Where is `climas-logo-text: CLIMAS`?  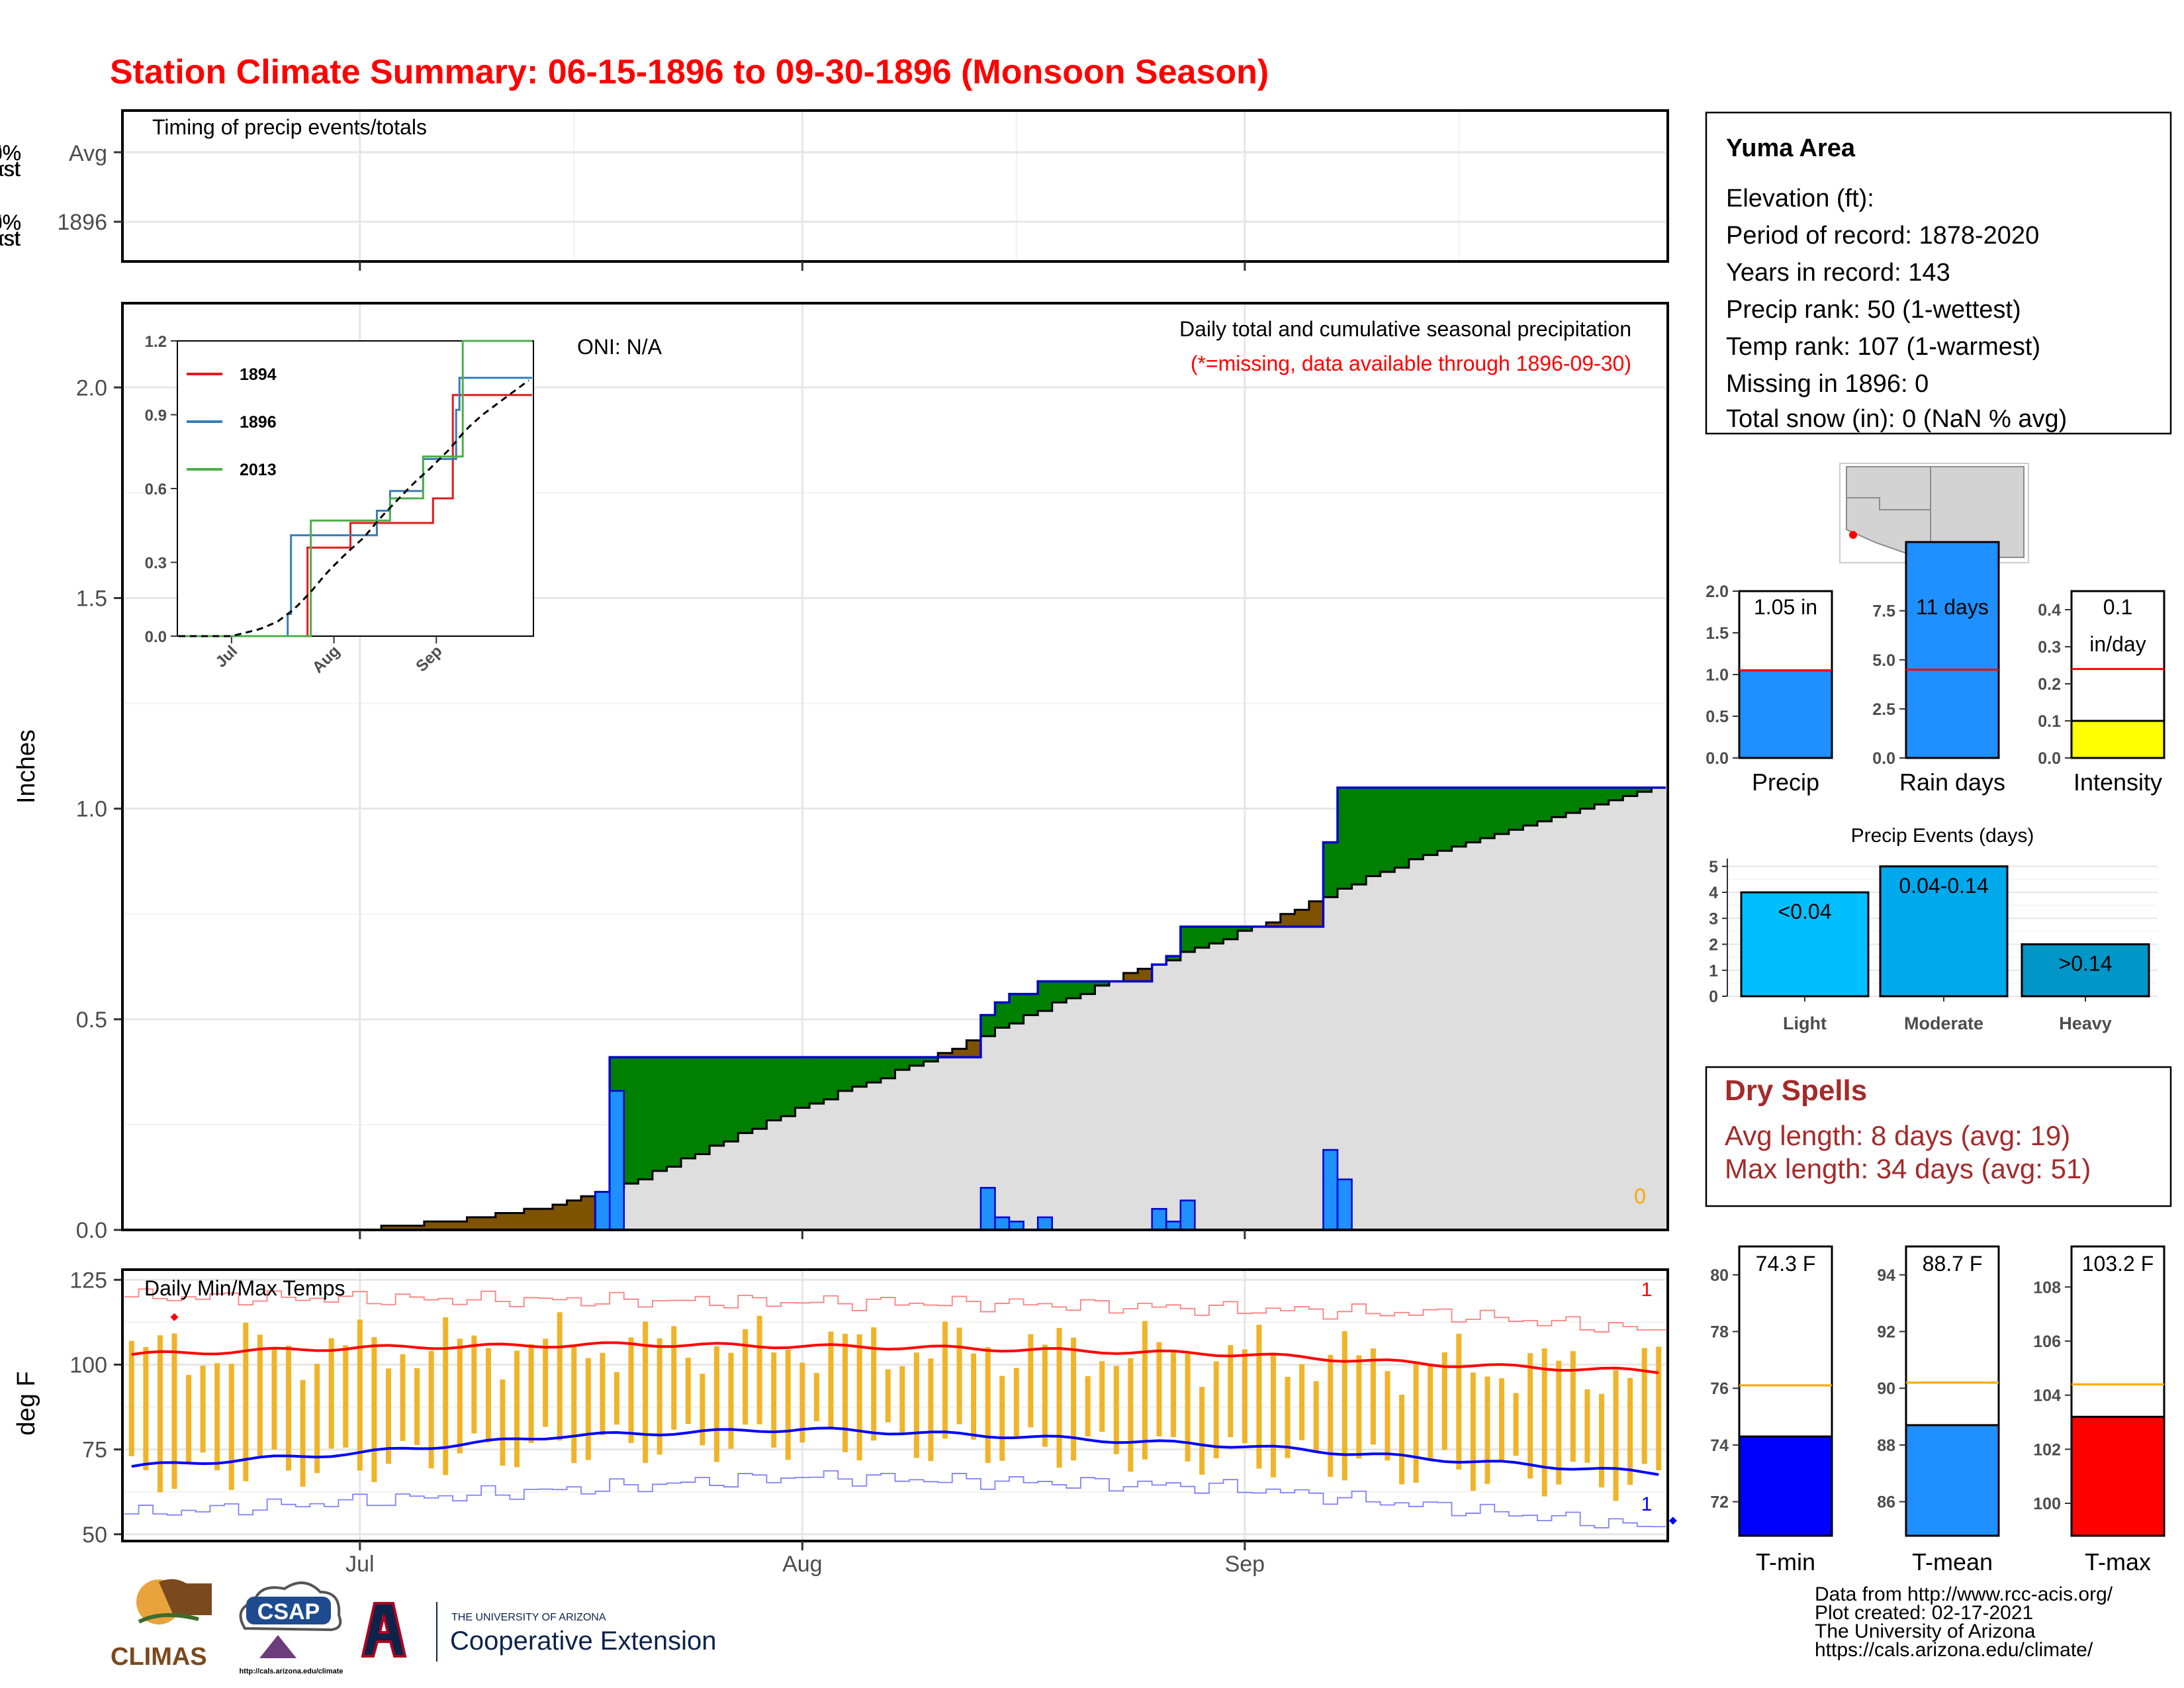 climas-logo-text: CLIMAS is located at coordinates (159, 1657).